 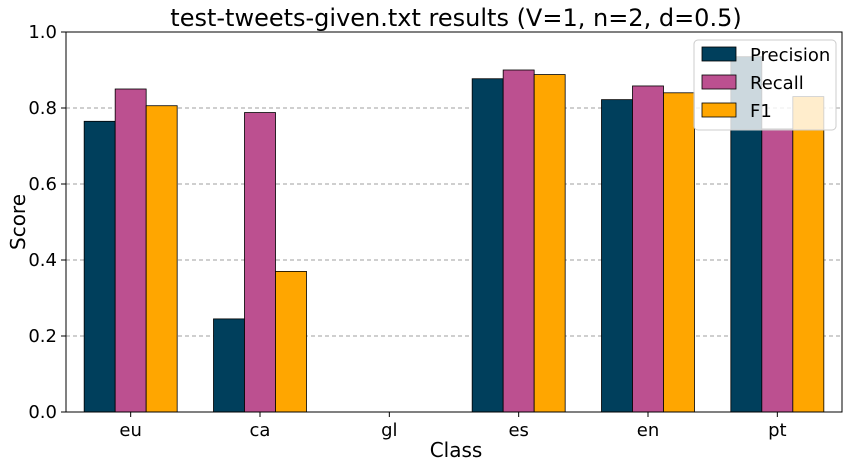 What do you see at coordinates (229, 365) in the screenshot?
I see `bar-precision-ca` at bounding box center [229, 365].